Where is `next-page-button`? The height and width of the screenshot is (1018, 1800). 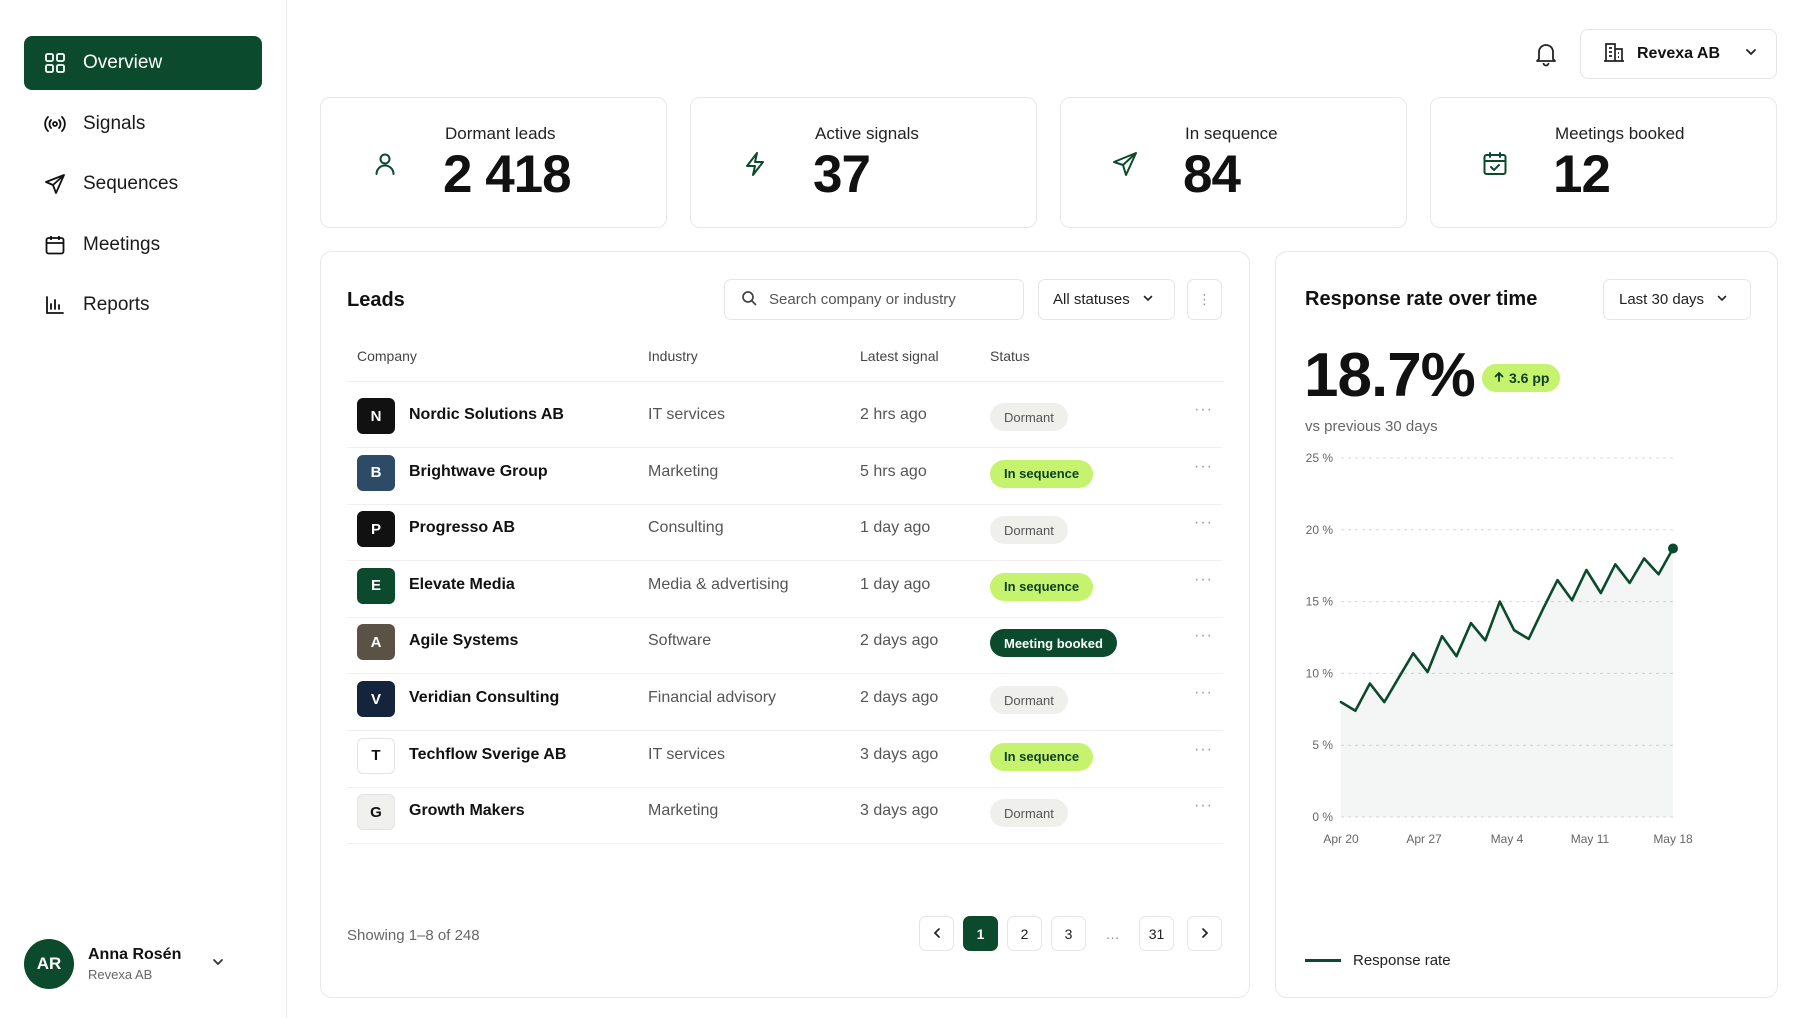
next-page-button is located at coordinates (1204, 933).